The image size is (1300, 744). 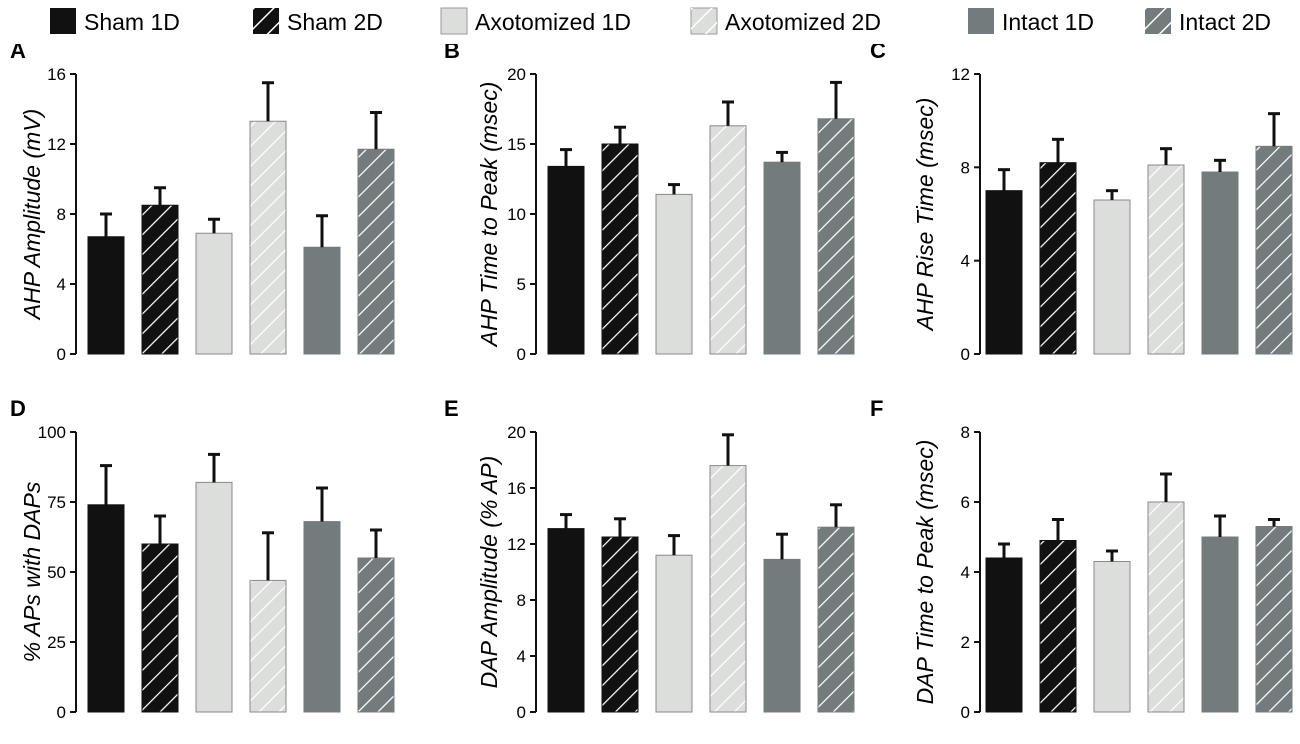 I want to click on legend-label-intact-2d: Intact 2D, so click(x=1225, y=22).